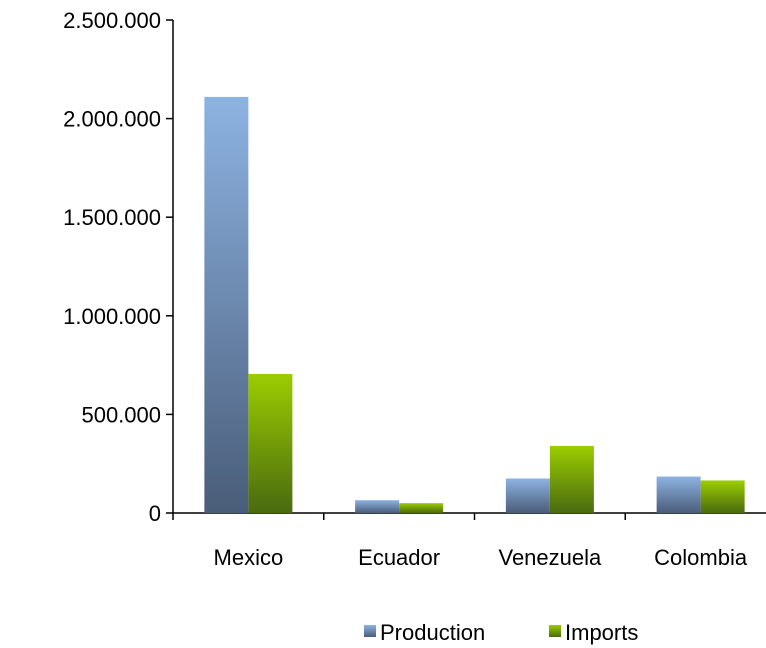 Image resolution: width=766 pixels, height=648 pixels. What do you see at coordinates (249, 557) in the screenshot?
I see `x-tick-label: Mexico` at bounding box center [249, 557].